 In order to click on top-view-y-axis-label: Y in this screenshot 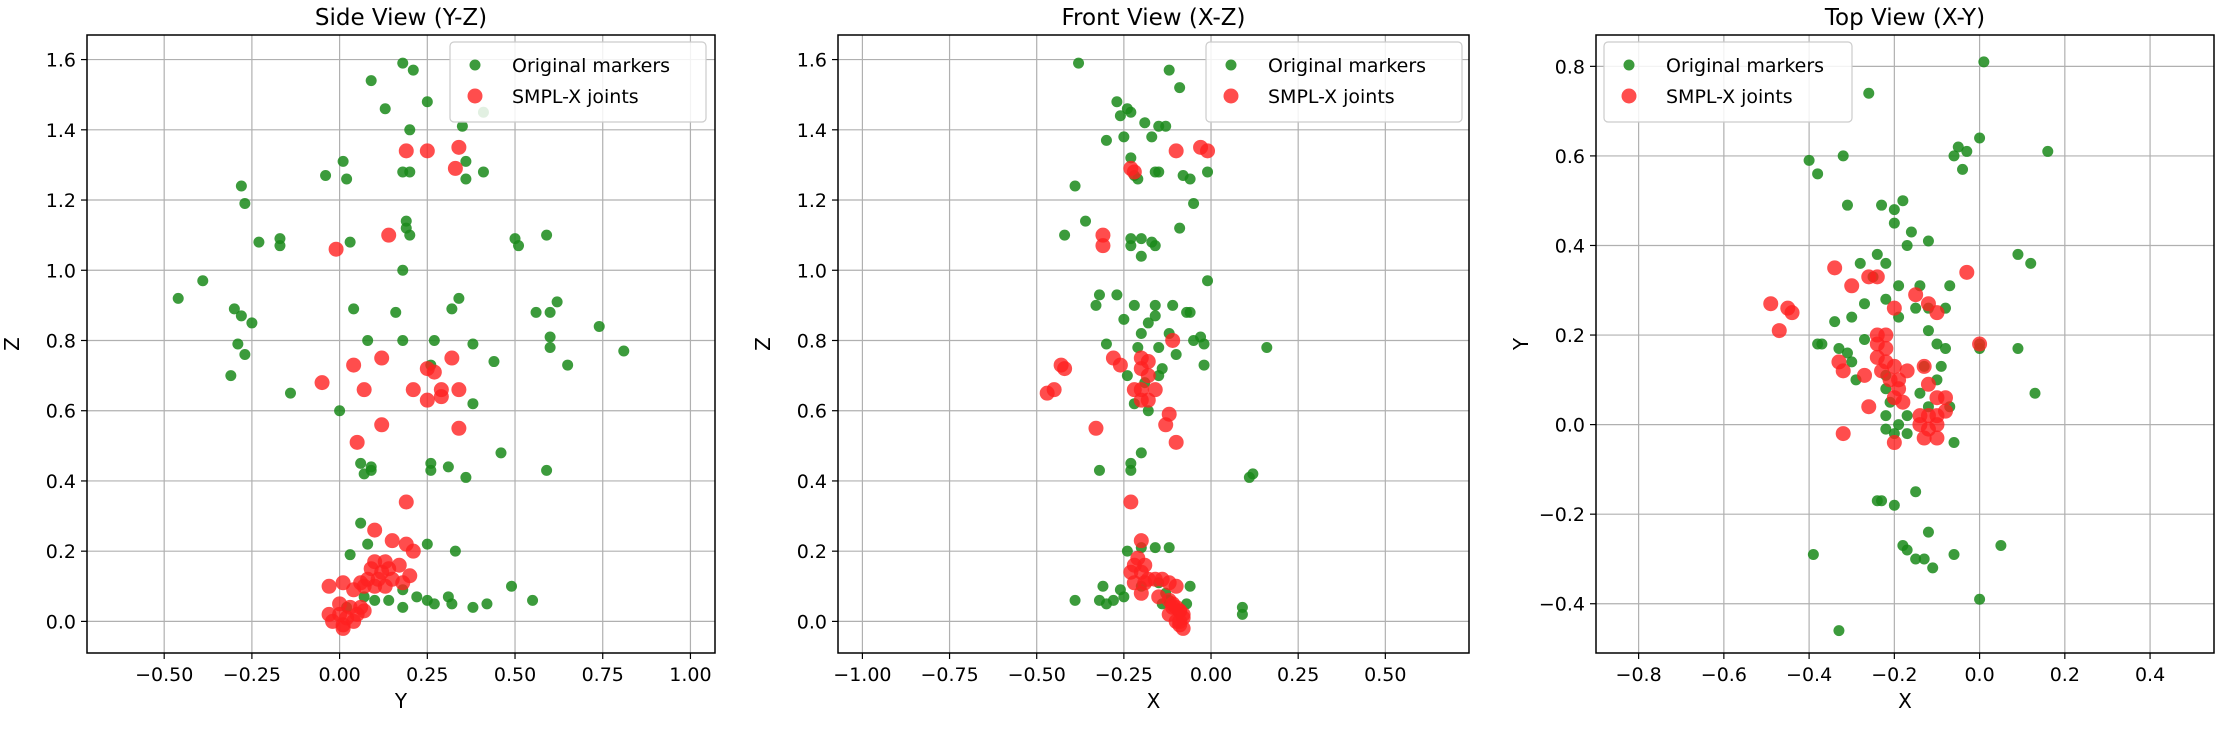, I will do `click(1521, 344)`.